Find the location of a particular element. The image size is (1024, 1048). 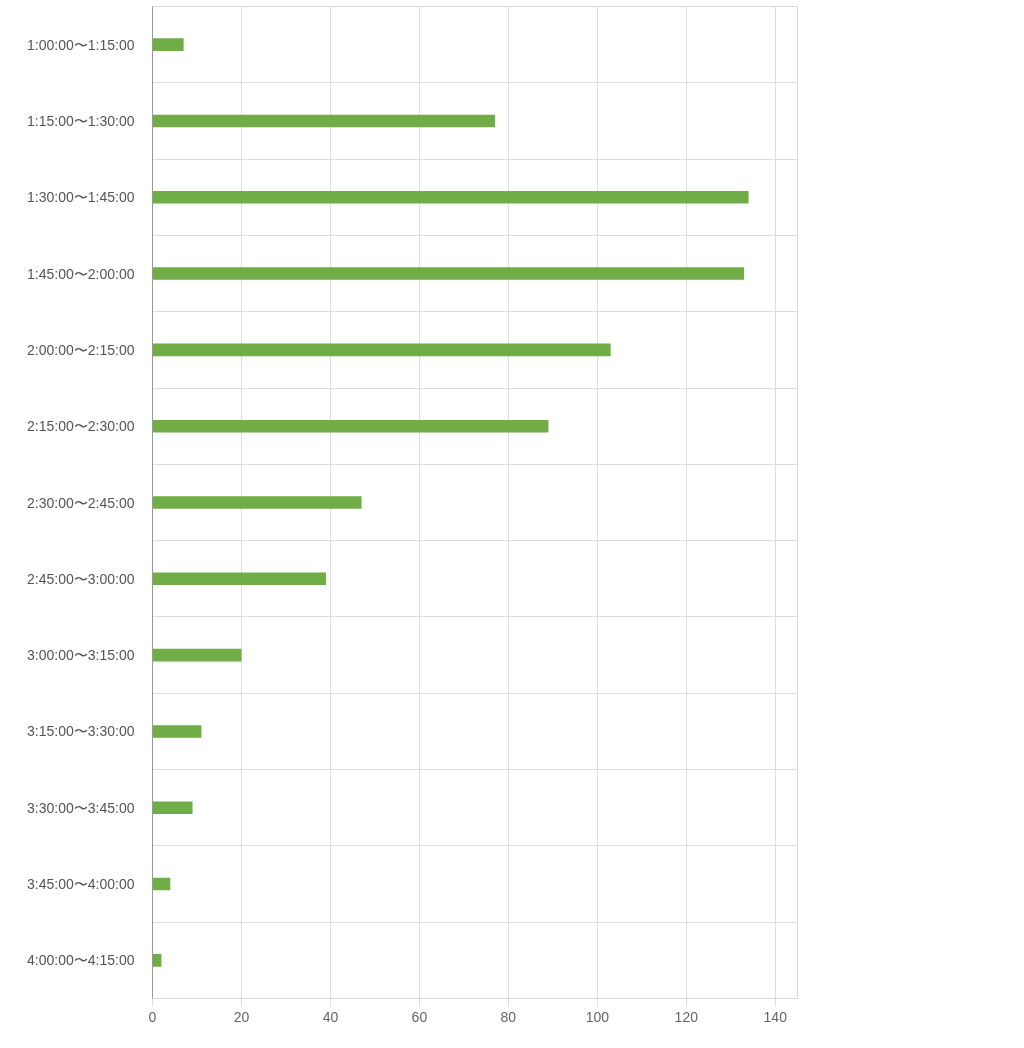

x-tick-label: 120 is located at coordinates (686, 1016).